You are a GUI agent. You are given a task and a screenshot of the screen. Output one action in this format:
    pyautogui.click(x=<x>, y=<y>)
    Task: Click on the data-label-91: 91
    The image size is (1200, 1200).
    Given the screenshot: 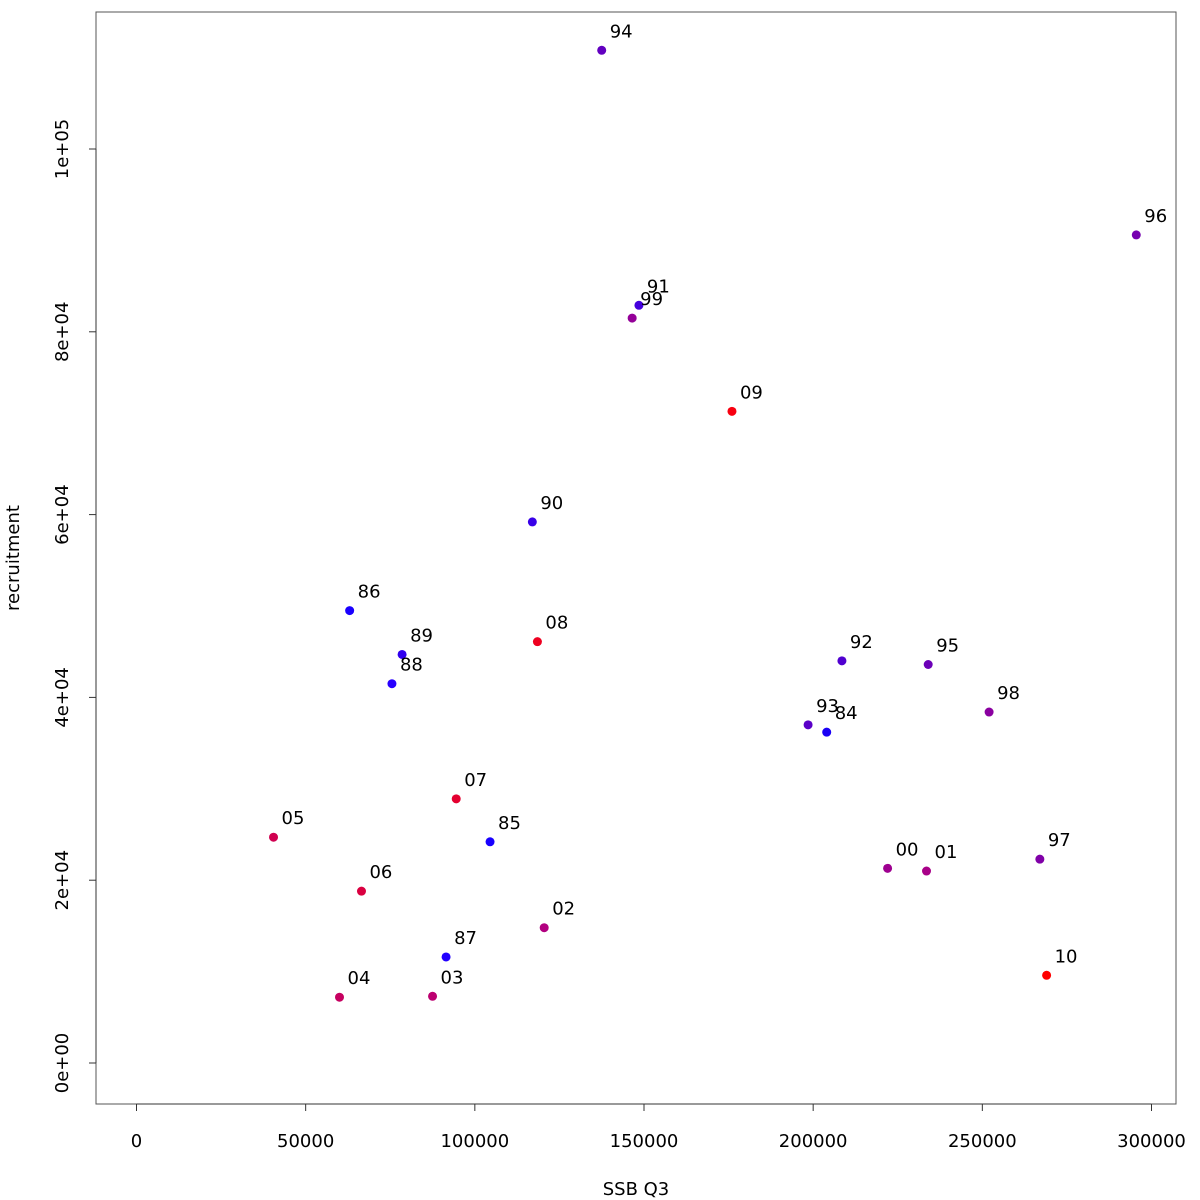 What is the action you would take?
    pyautogui.click(x=658, y=286)
    